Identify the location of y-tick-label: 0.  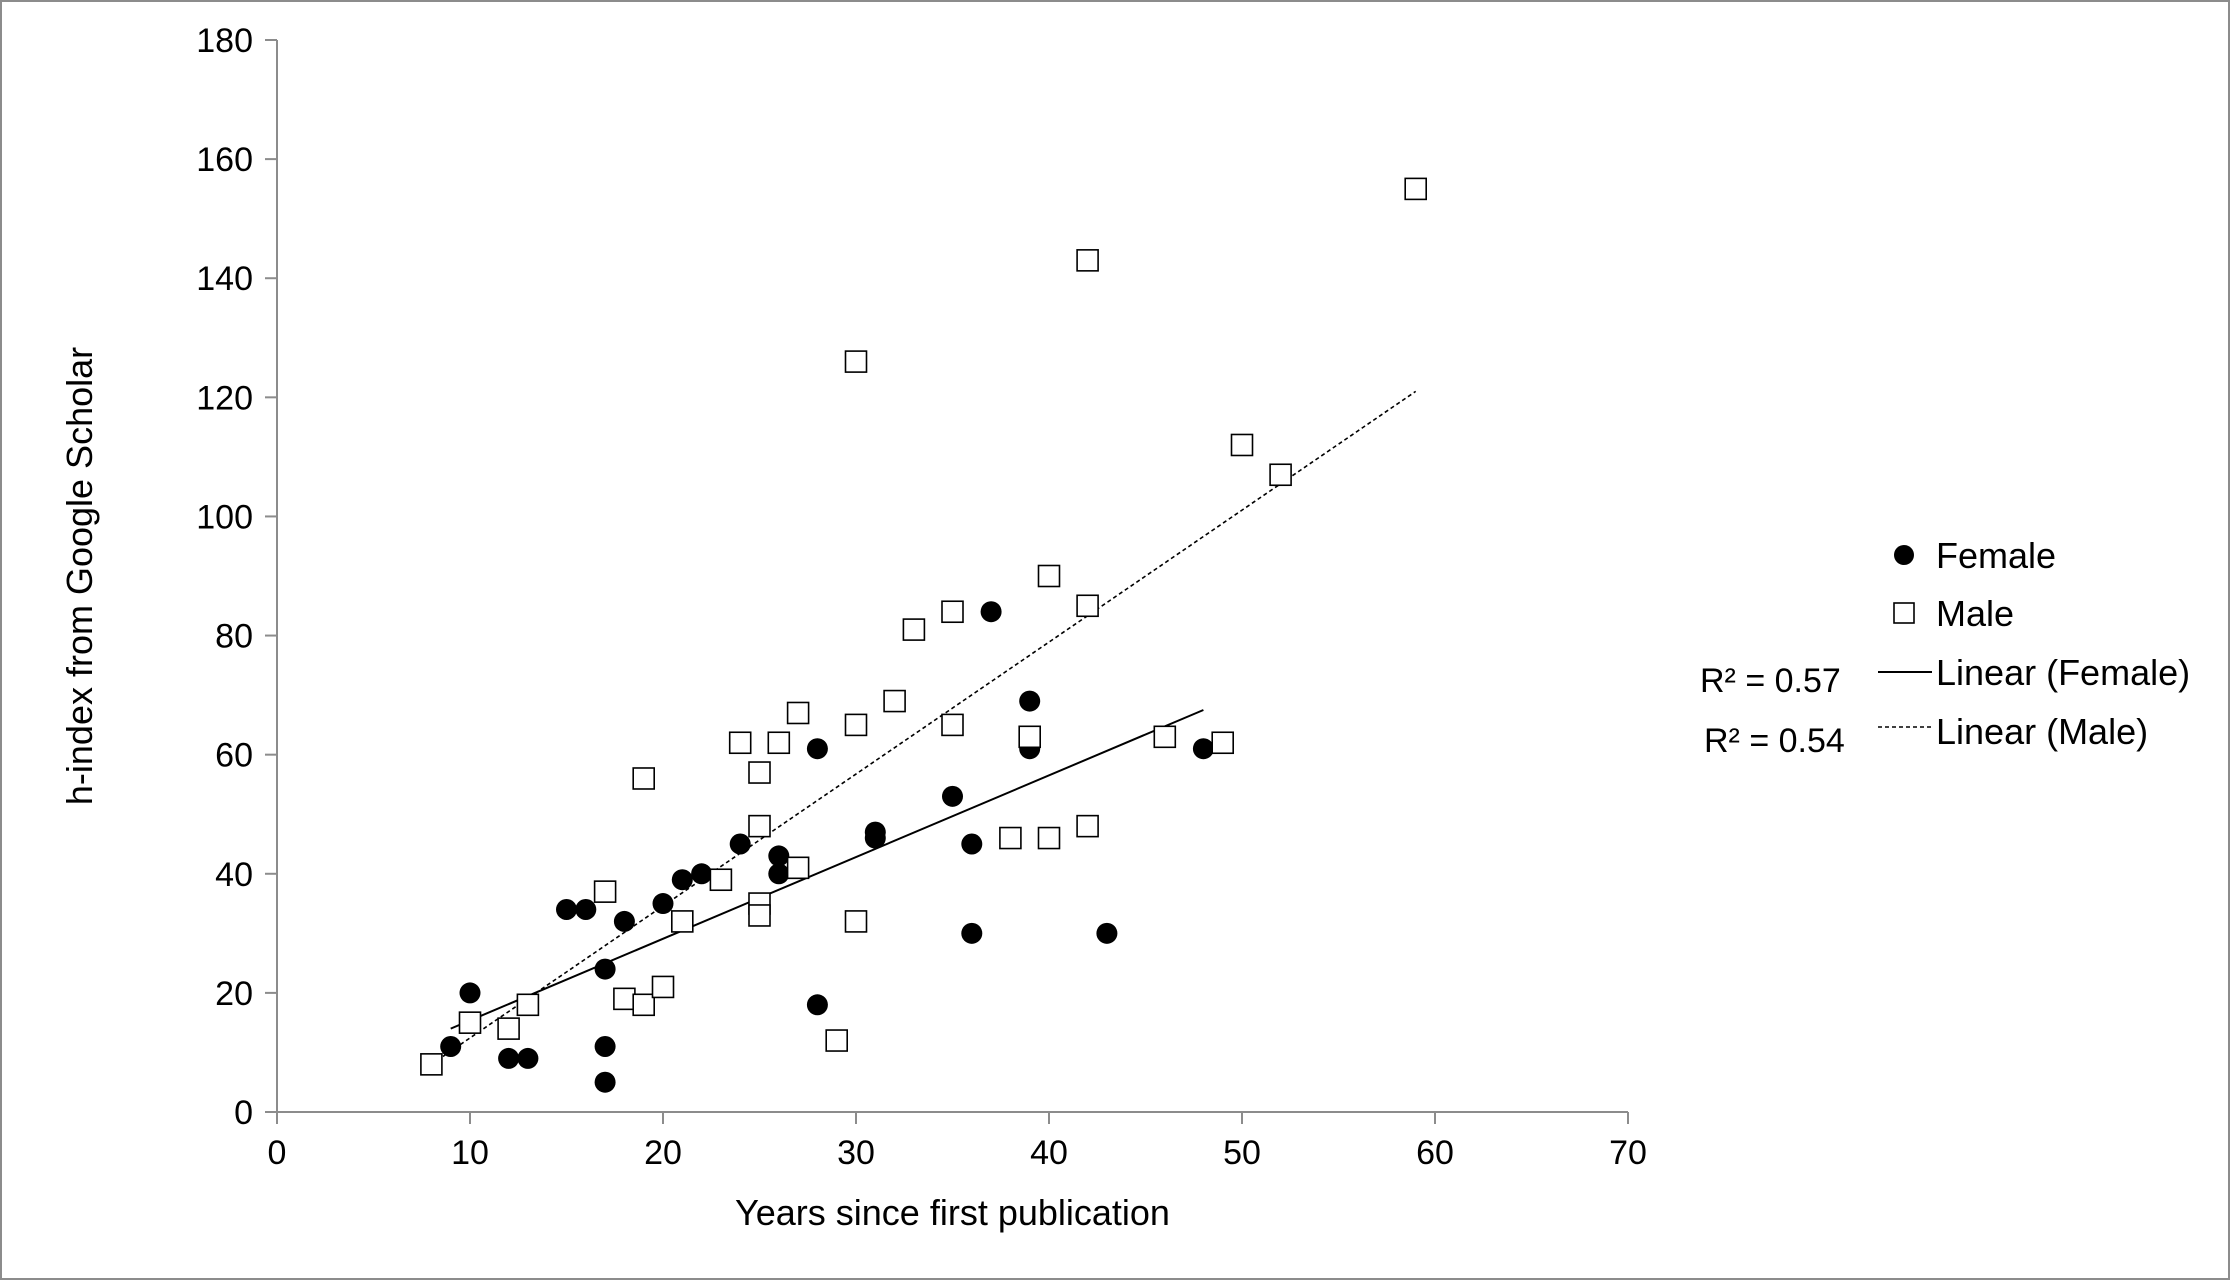
(243, 1113).